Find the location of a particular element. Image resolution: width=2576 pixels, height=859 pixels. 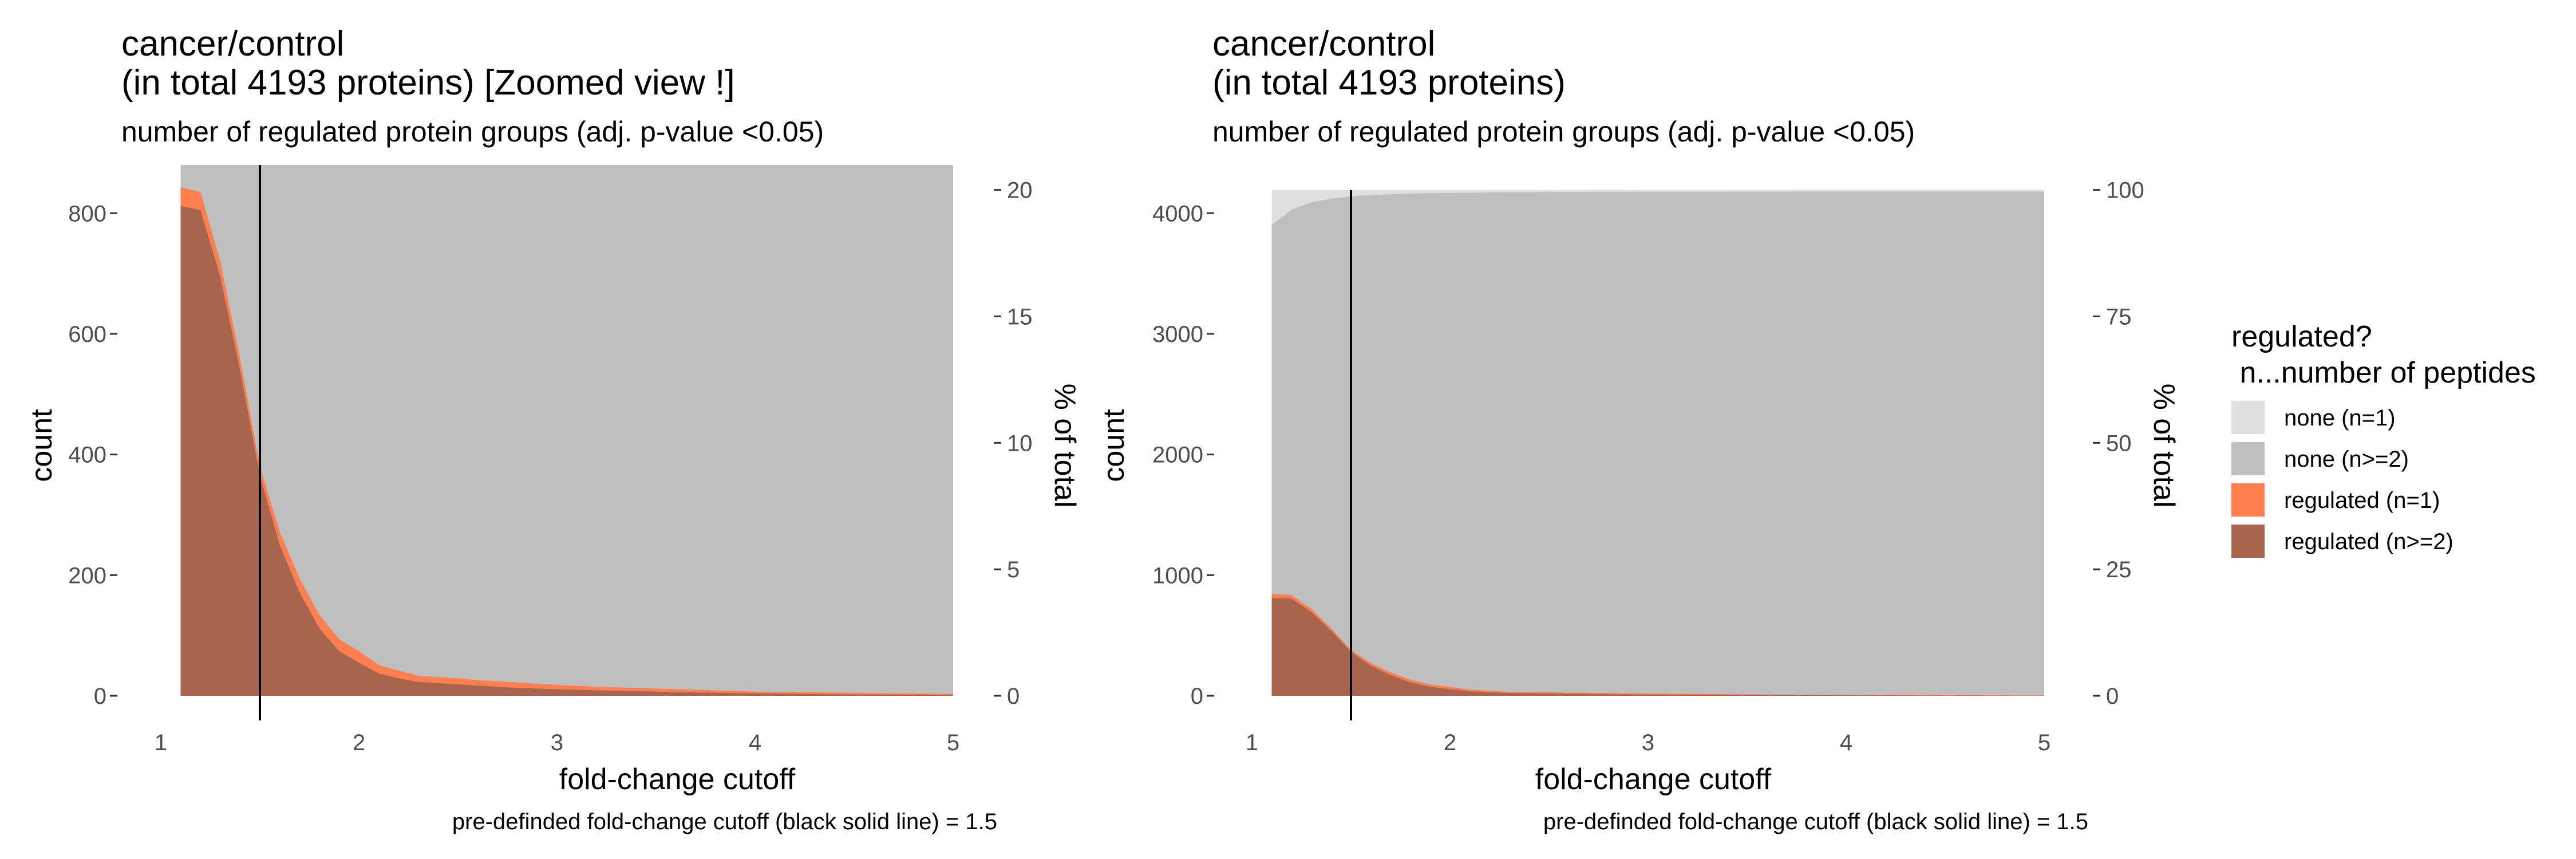

right-y2-tick-label: 75 is located at coordinates (2119, 316).